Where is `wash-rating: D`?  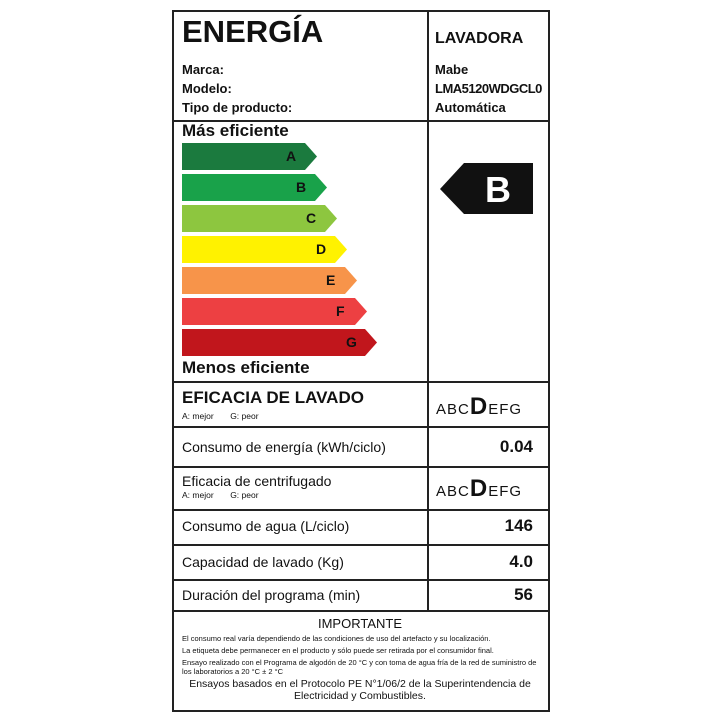 wash-rating: D is located at coordinates (479, 406).